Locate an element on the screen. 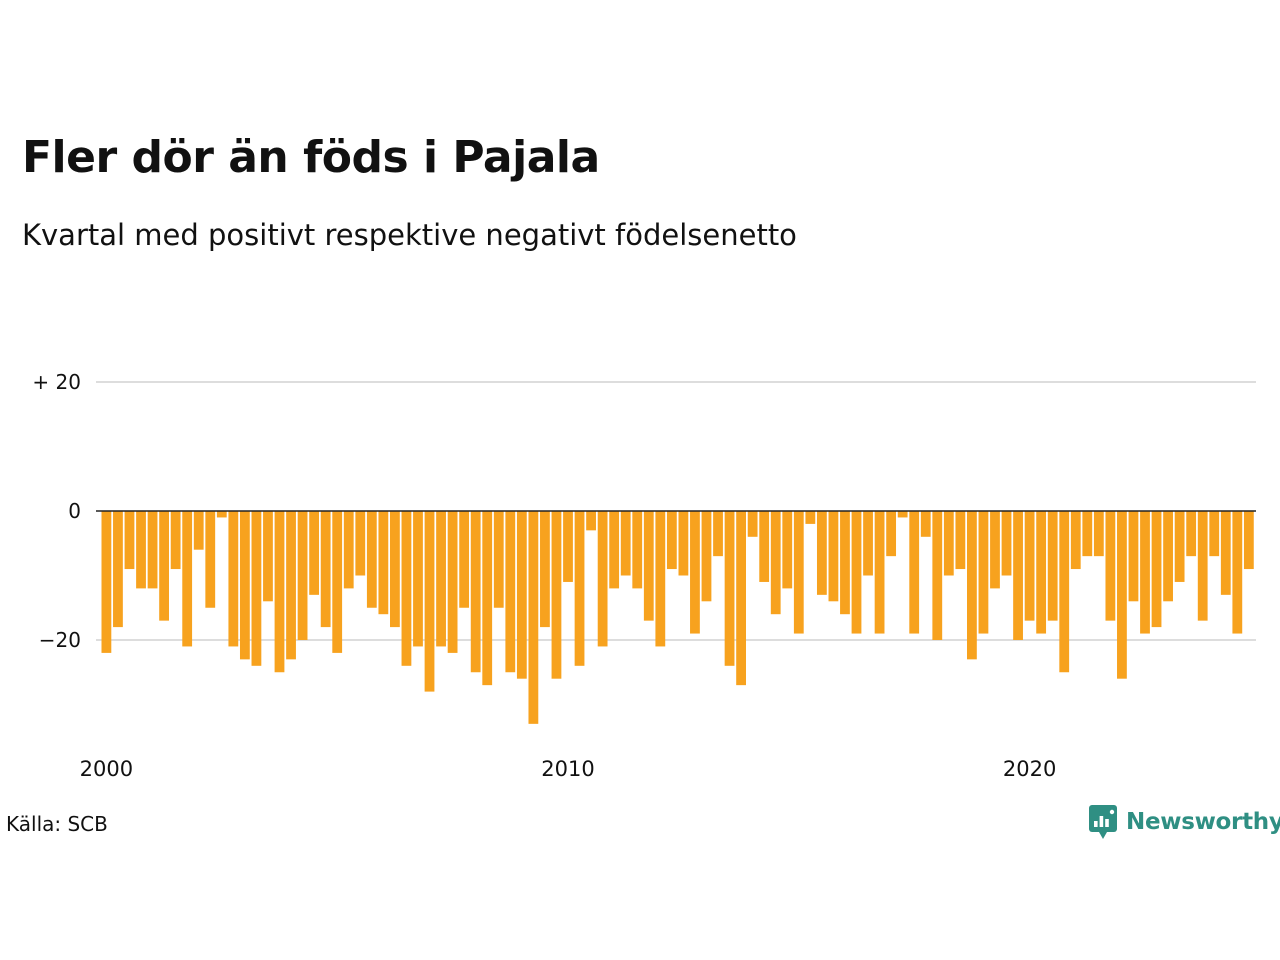  x-tick-label: 2000 is located at coordinates (106, 769).